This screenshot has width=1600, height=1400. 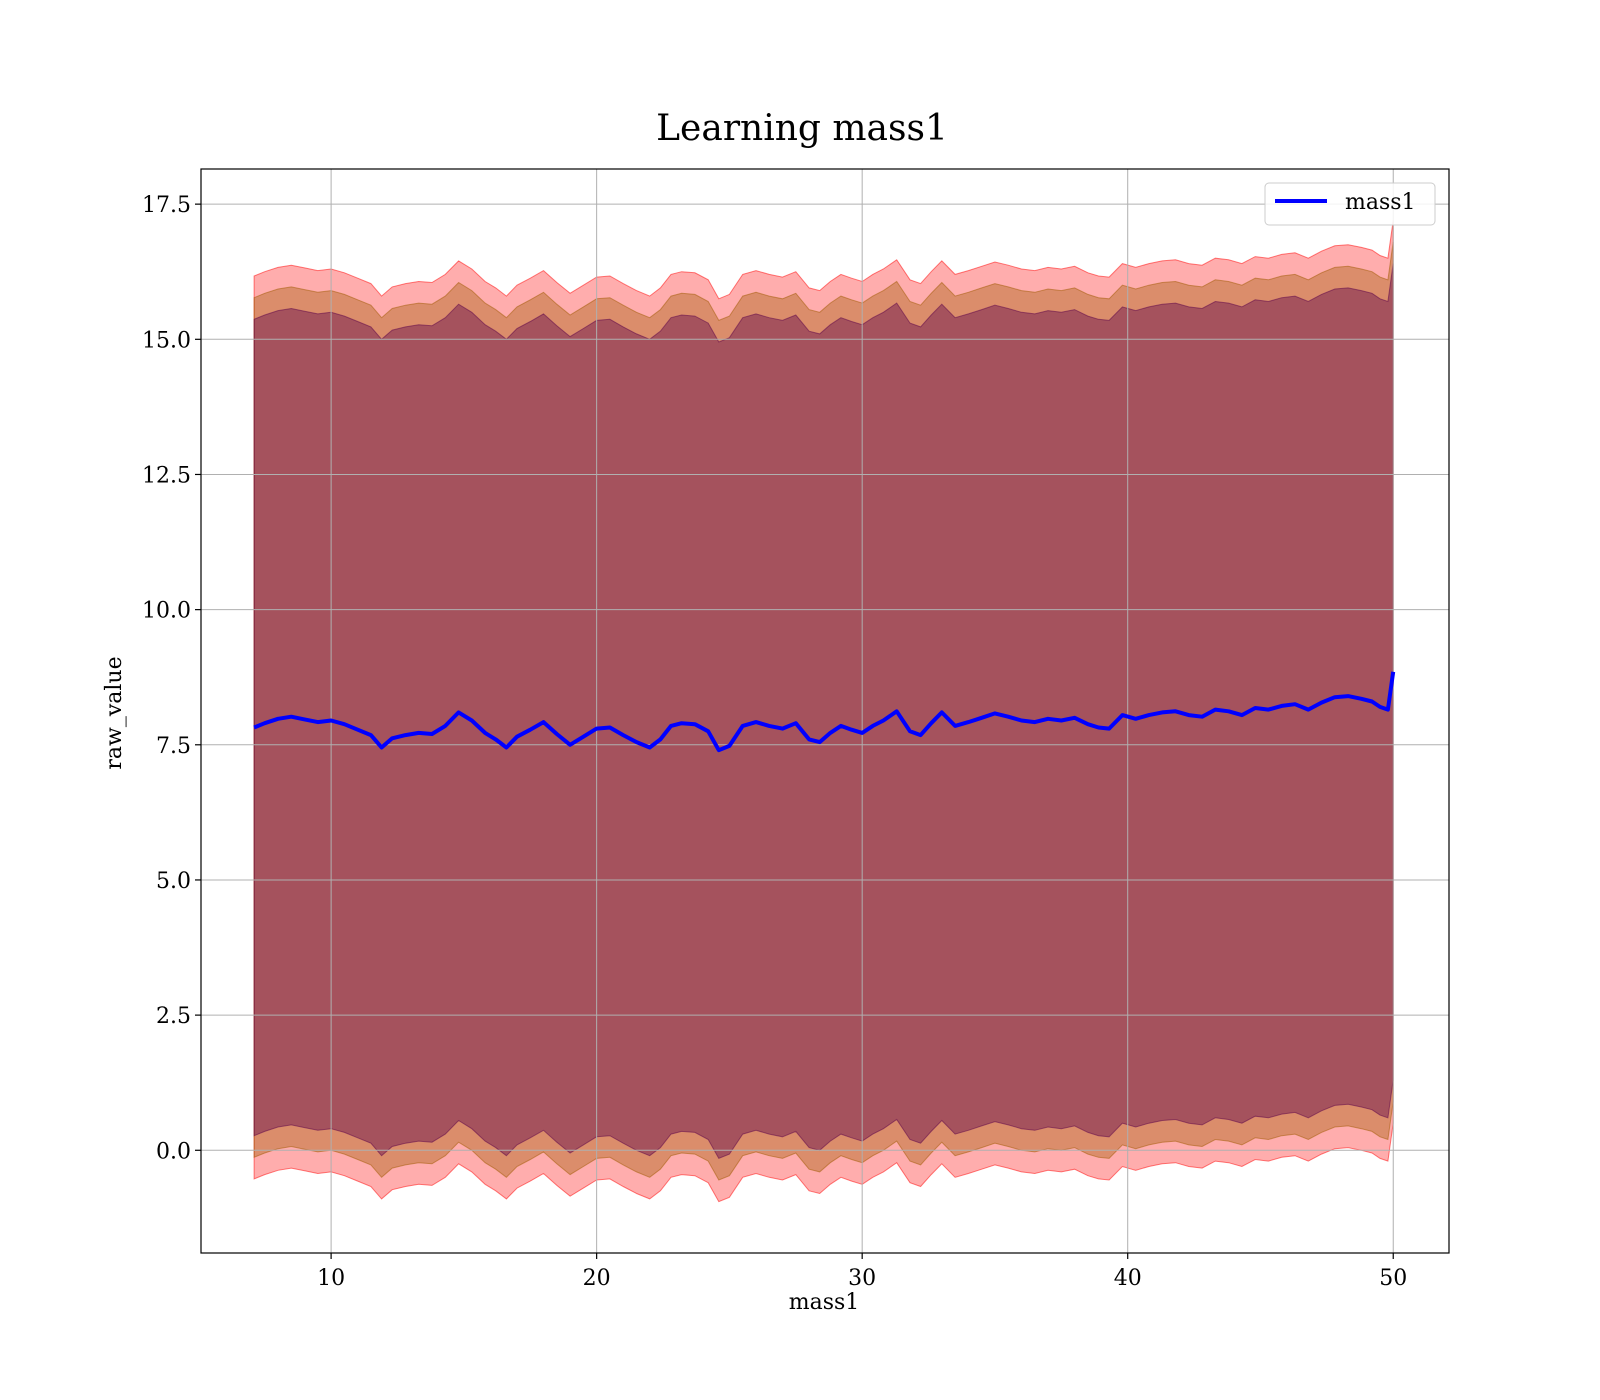 I want to click on chart-title: Learning mass1, so click(x=802, y=128).